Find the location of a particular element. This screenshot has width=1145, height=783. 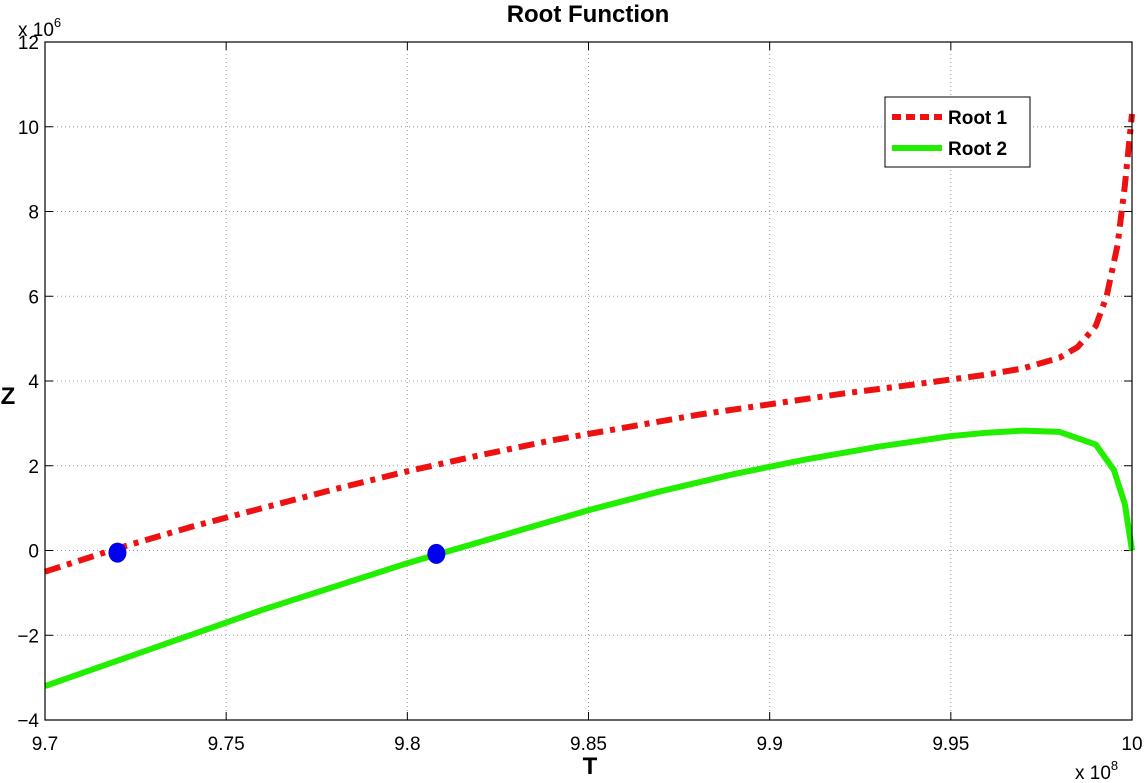

x-tick-labels: 9.7 9.75 9.8 9.85 9.9 9.95 10 is located at coordinates (587, 744).